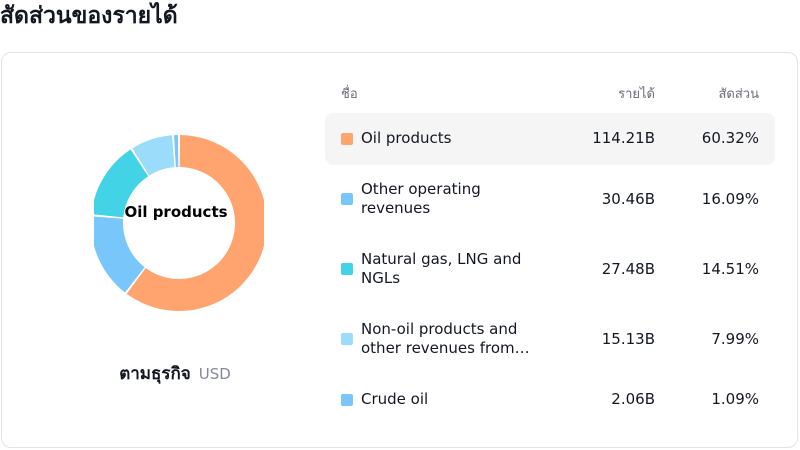 The width and height of the screenshot is (800, 450). Describe the element at coordinates (441, 268) in the screenshot. I see `segment-name: Natural gas, LNG and NGLs` at that location.